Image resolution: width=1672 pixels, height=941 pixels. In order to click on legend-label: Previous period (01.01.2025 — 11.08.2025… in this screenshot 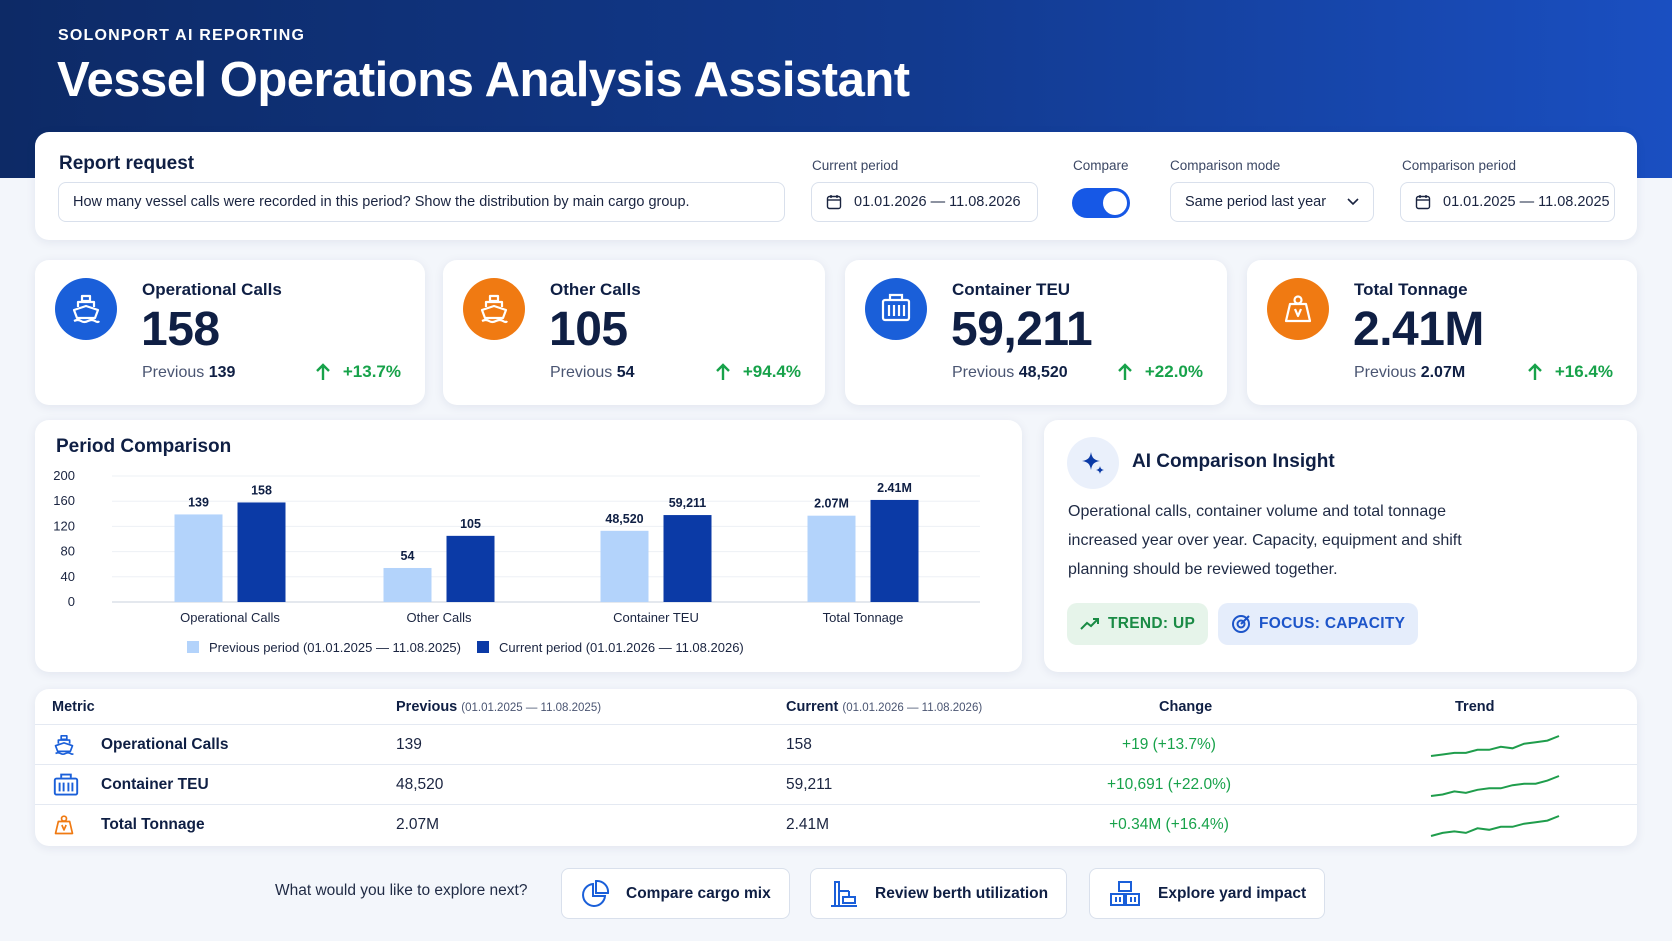, I will do `click(335, 647)`.